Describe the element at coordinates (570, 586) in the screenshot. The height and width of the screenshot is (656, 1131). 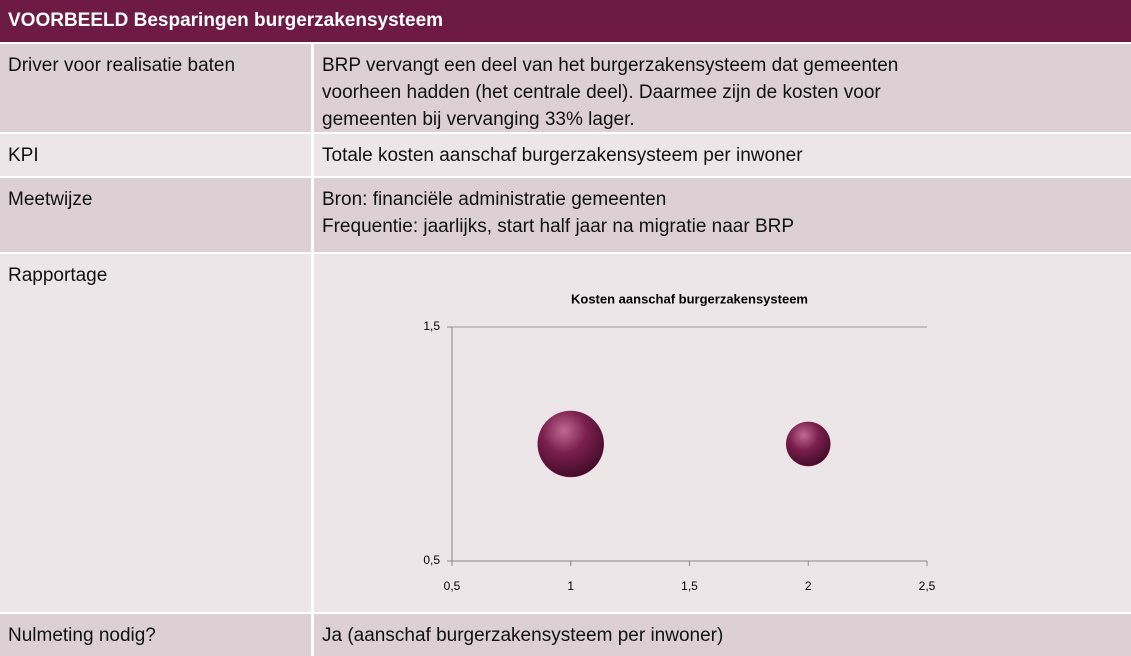
I see `x-tick-label: 1` at that location.